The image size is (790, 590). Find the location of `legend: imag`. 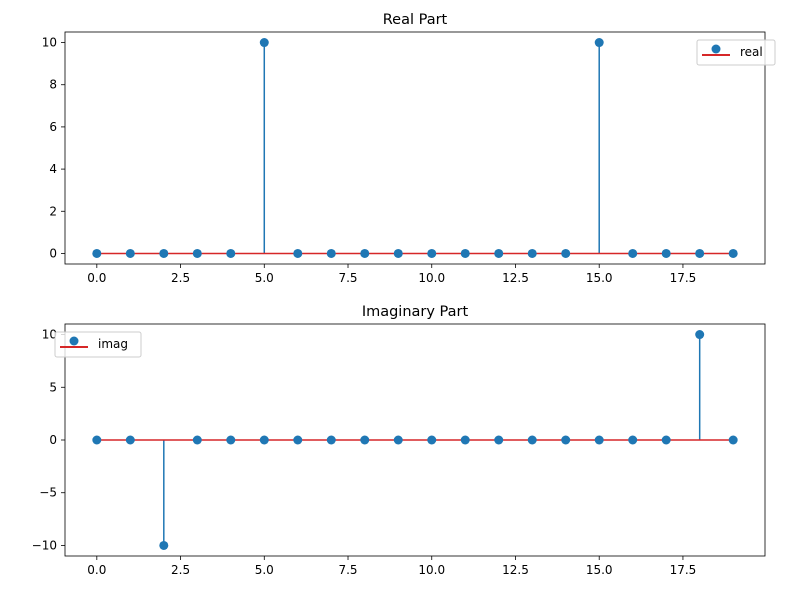

legend: imag is located at coordinates (98, 344).